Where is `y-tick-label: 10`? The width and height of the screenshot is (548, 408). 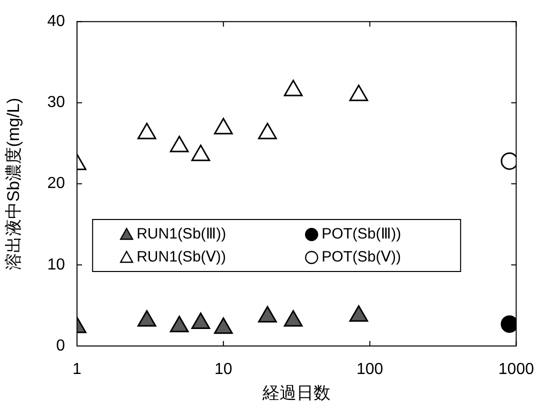
y-tick-label: 10 is located at coordinates (56, 265).